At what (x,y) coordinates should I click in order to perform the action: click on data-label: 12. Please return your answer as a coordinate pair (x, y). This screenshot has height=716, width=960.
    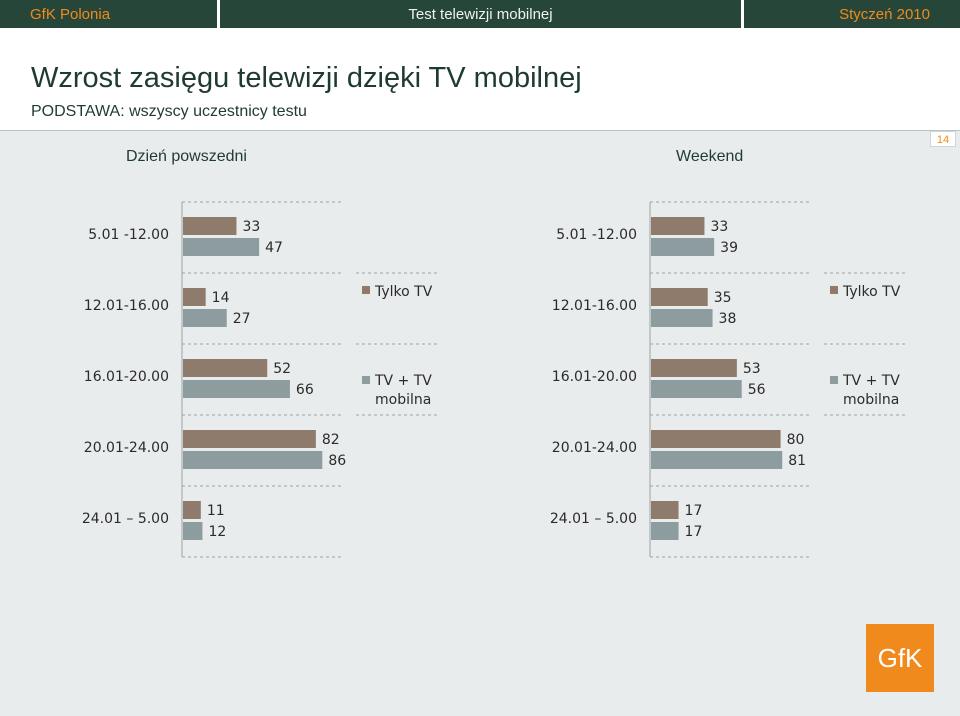
    Looking at the image, I should click on (217, 532).